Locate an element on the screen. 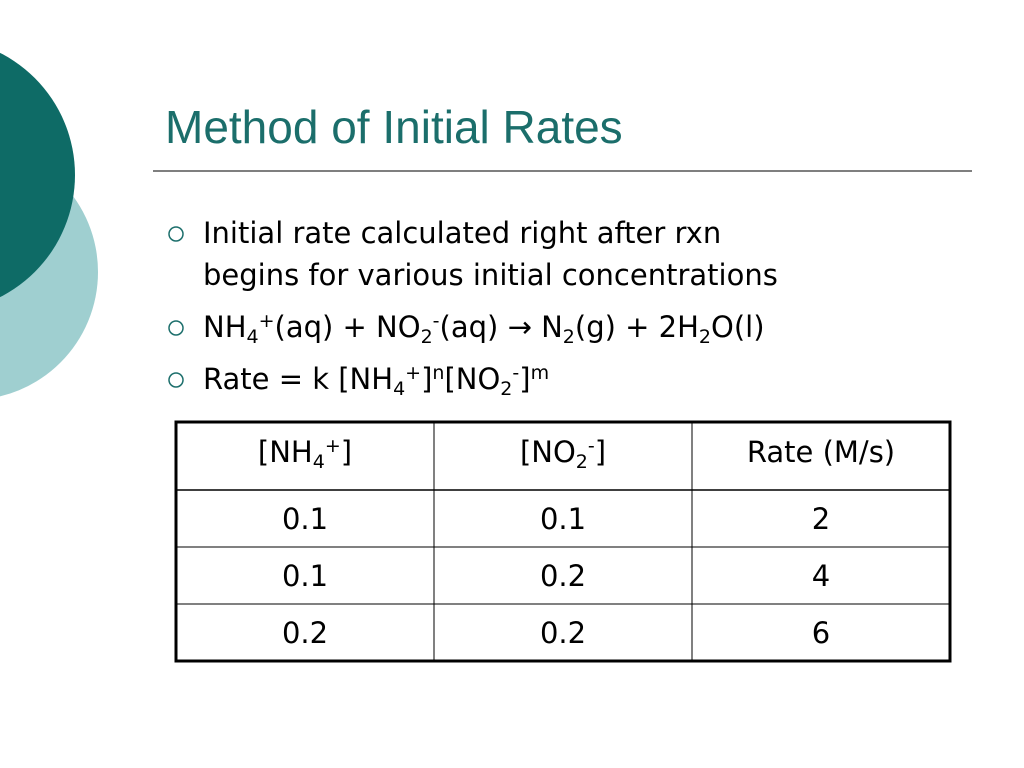 This screenshot has width=1024, height=768. text-run: NH is located at coordinates (225, 327).